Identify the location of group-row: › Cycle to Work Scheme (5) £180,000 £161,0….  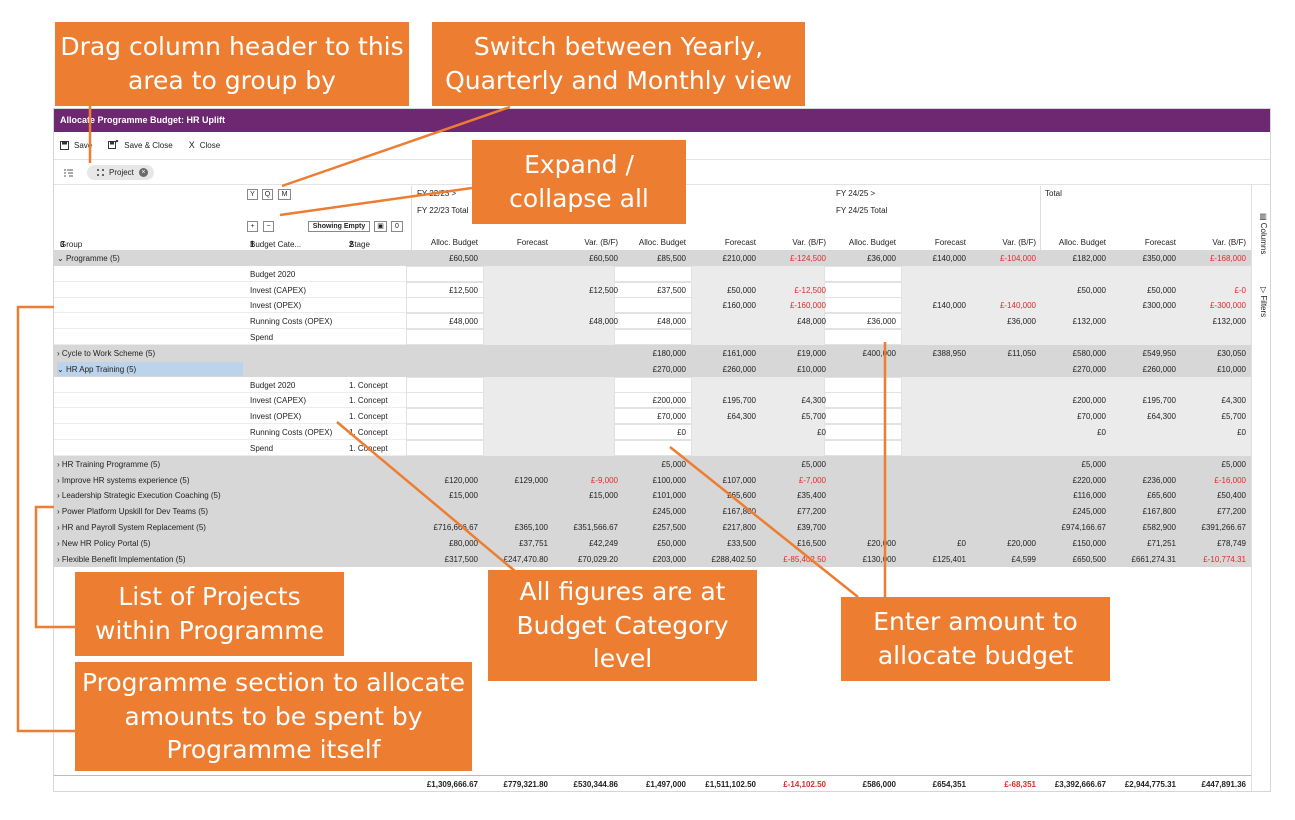
(652, 352).